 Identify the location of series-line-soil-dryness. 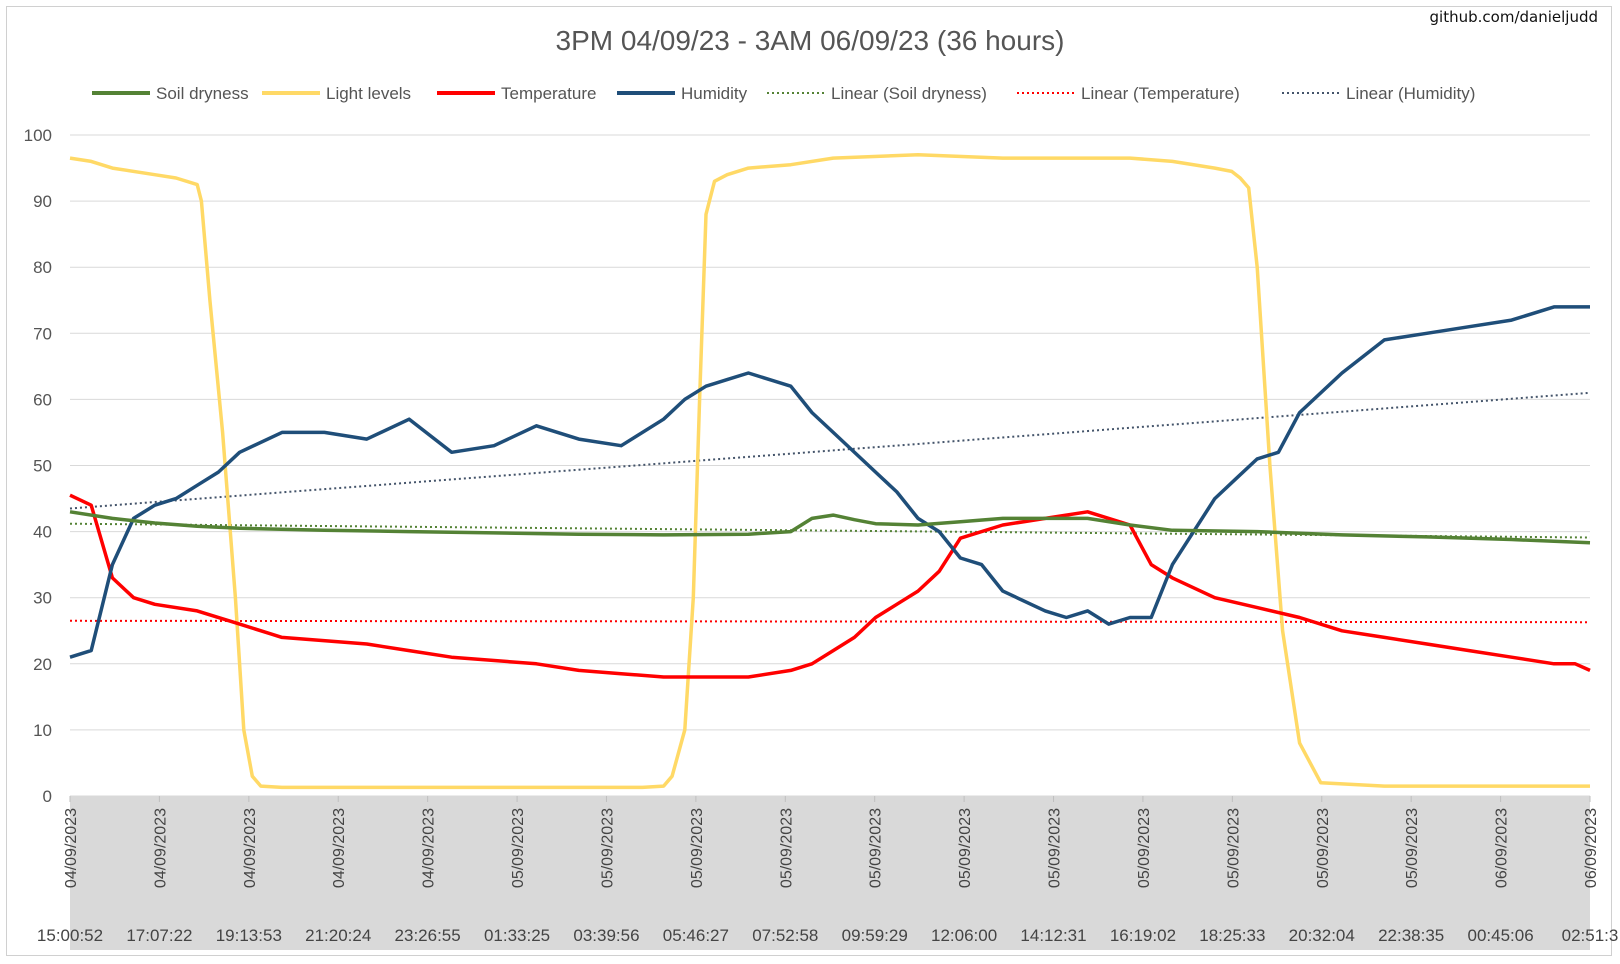
(830, 527).